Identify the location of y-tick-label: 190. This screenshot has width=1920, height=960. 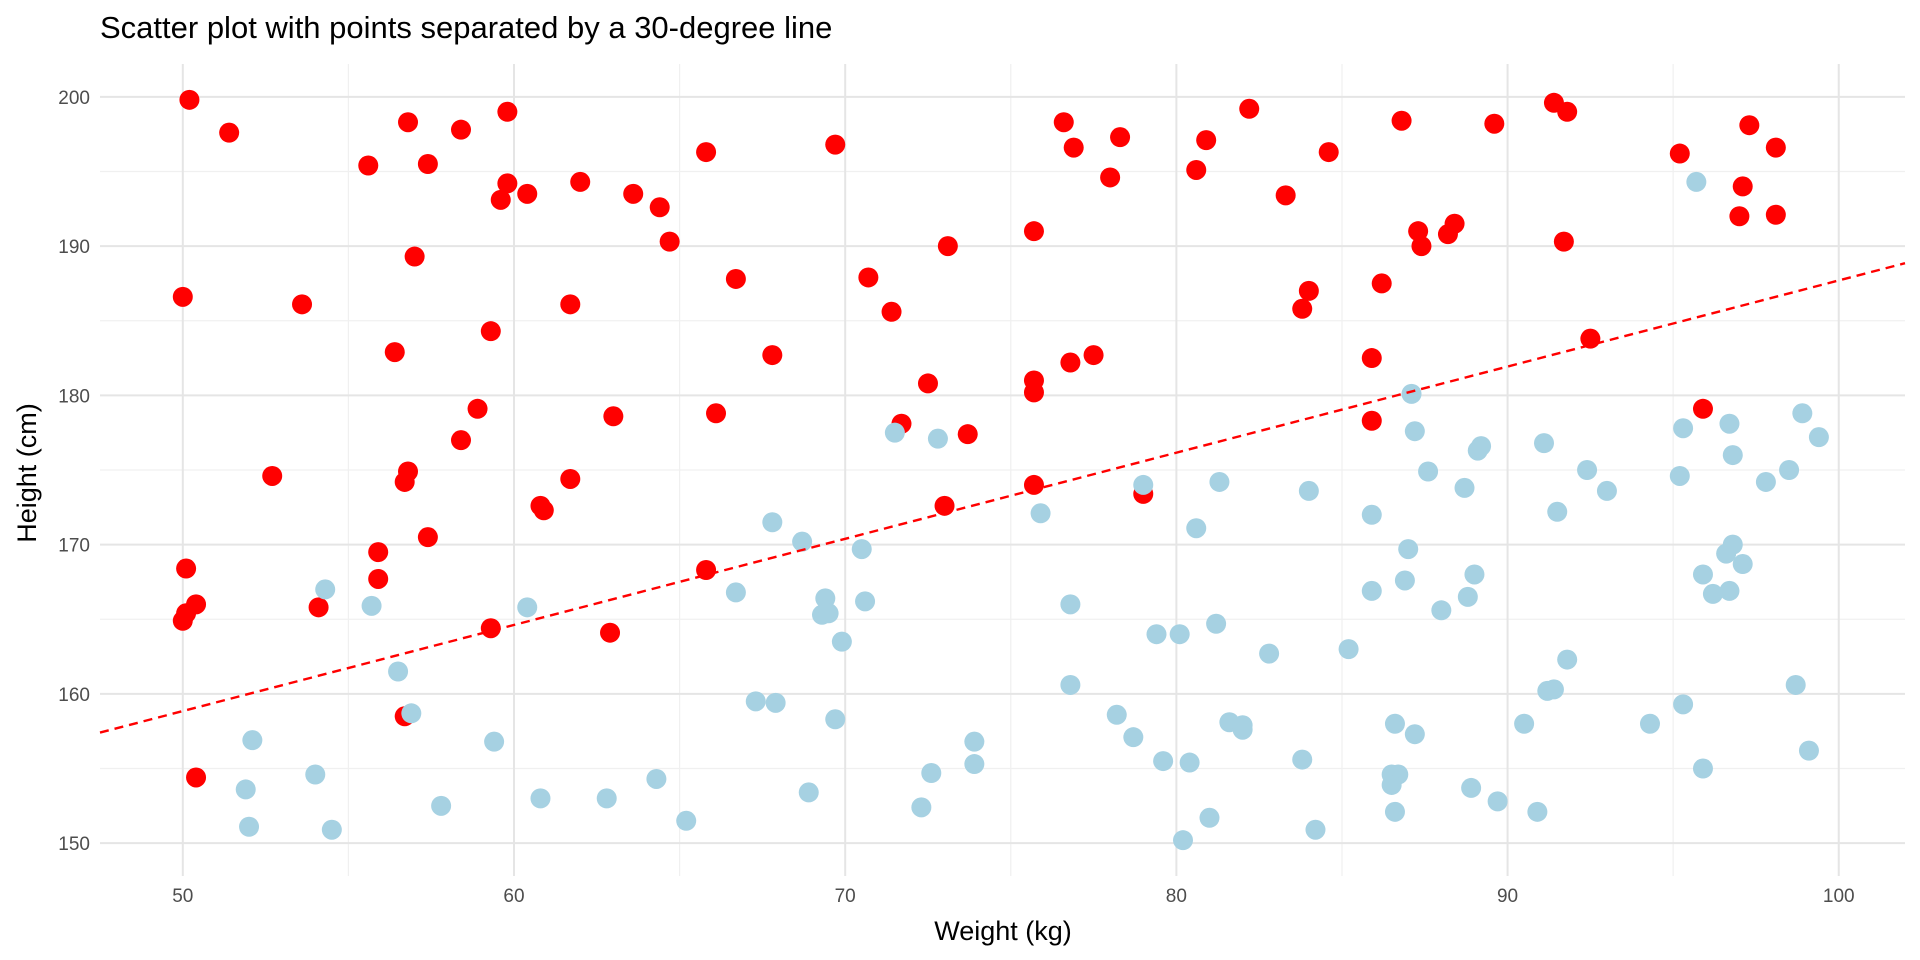
(74, 247).